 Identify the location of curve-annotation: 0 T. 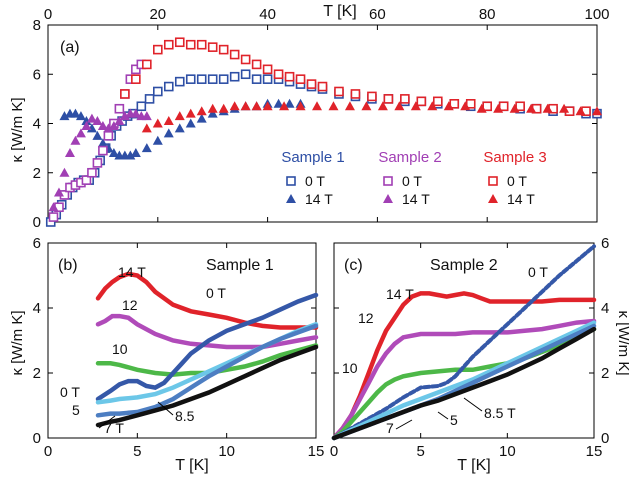
(216, 293).